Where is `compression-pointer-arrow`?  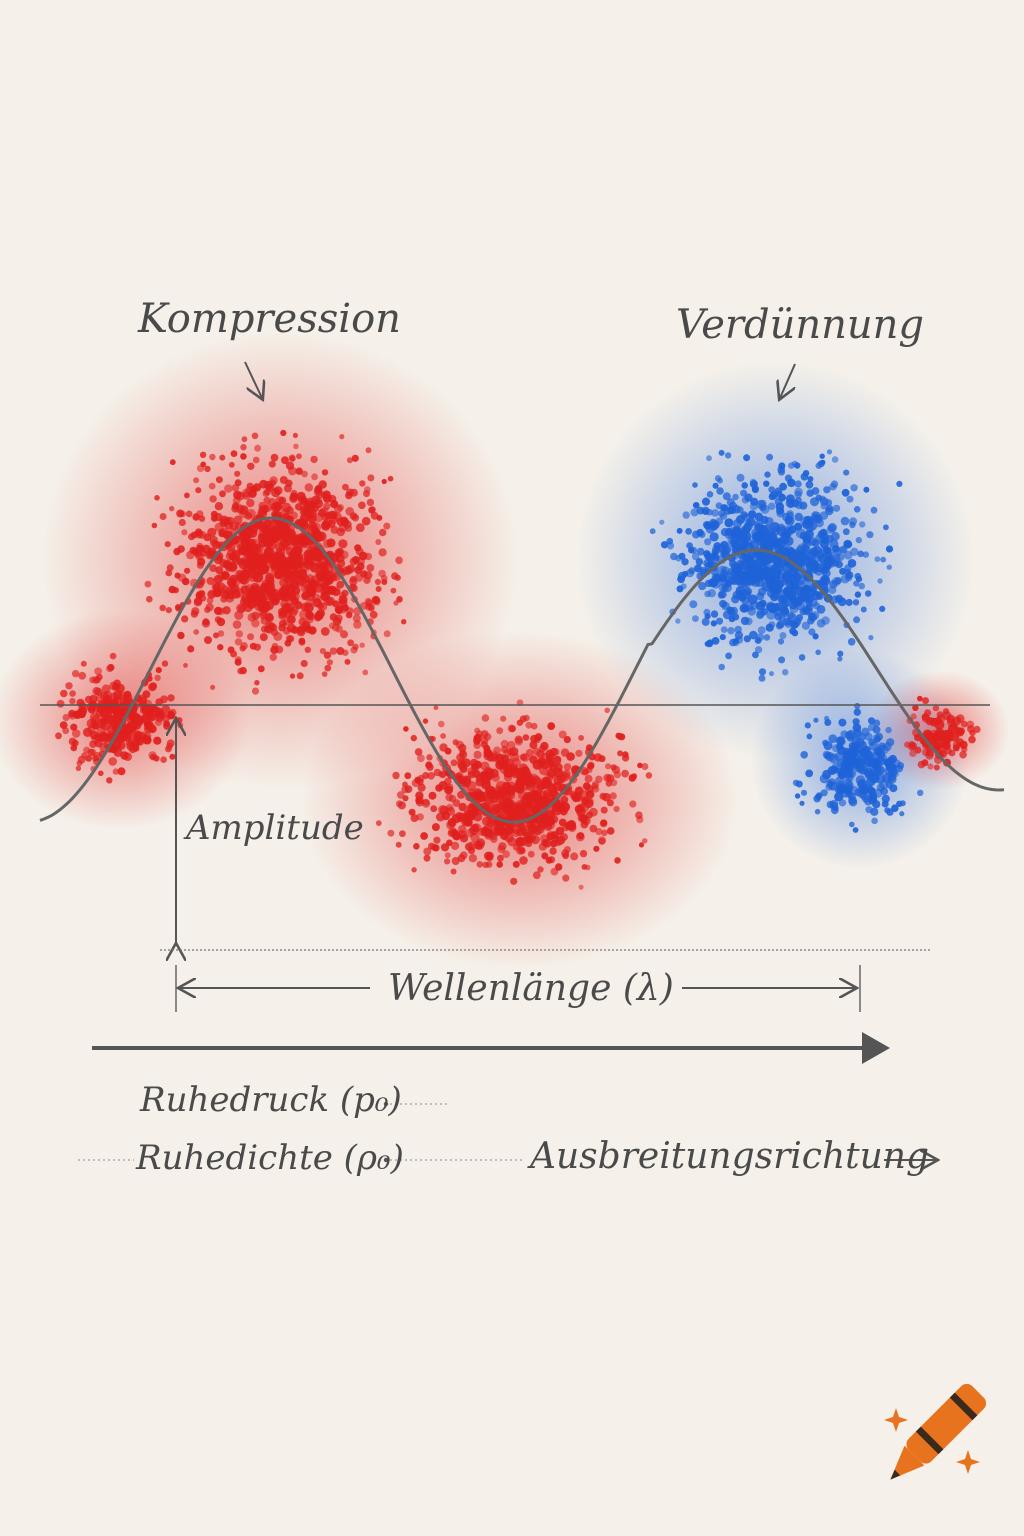 compression-pointer-arrow is located at coordinates (253, 379).